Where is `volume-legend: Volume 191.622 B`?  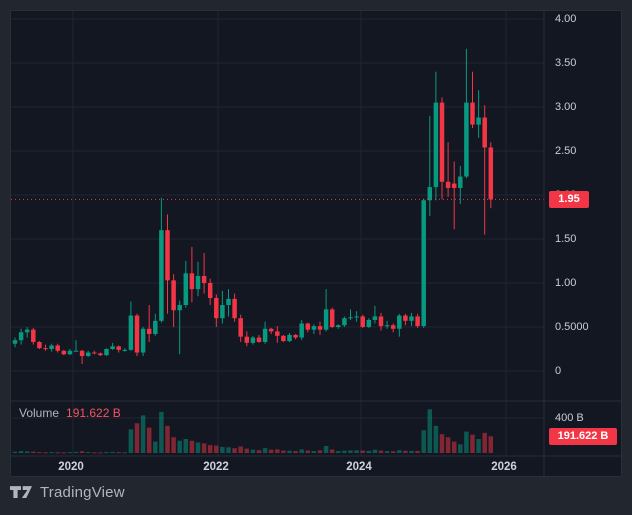
volume-legend: Volume 191.622 B is located at coordinates (70, 413).